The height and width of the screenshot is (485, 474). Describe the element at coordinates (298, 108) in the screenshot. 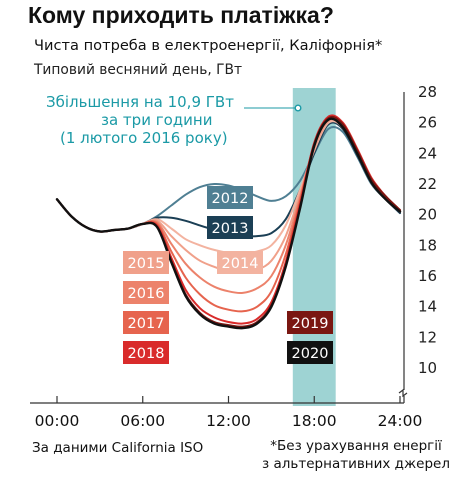

I see `annotation-leader-dot` at that location.